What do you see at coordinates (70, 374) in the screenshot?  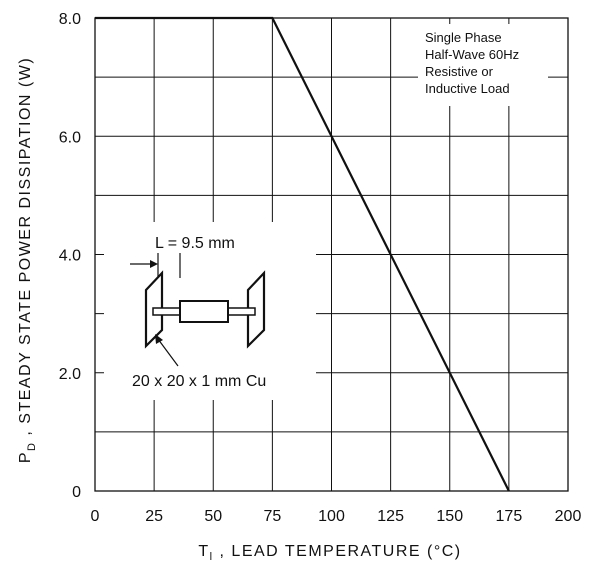 I see `y-tick-label-1: 2.0` at bounding box center [70, 374].